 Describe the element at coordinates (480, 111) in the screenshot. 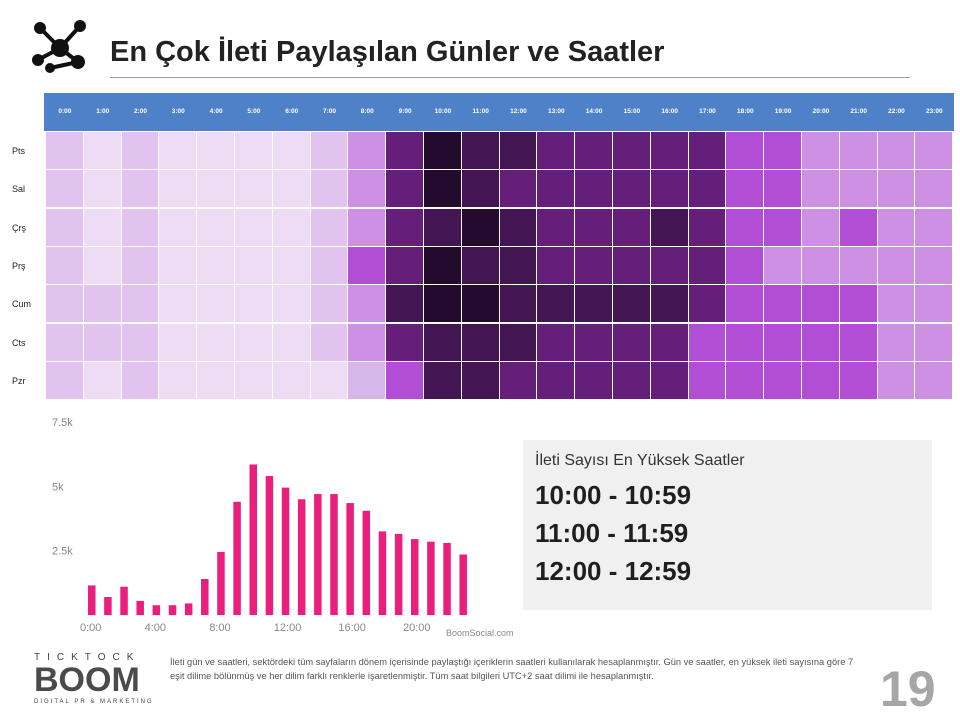

I see `heatmap-hour-label: 11:00` at that location.